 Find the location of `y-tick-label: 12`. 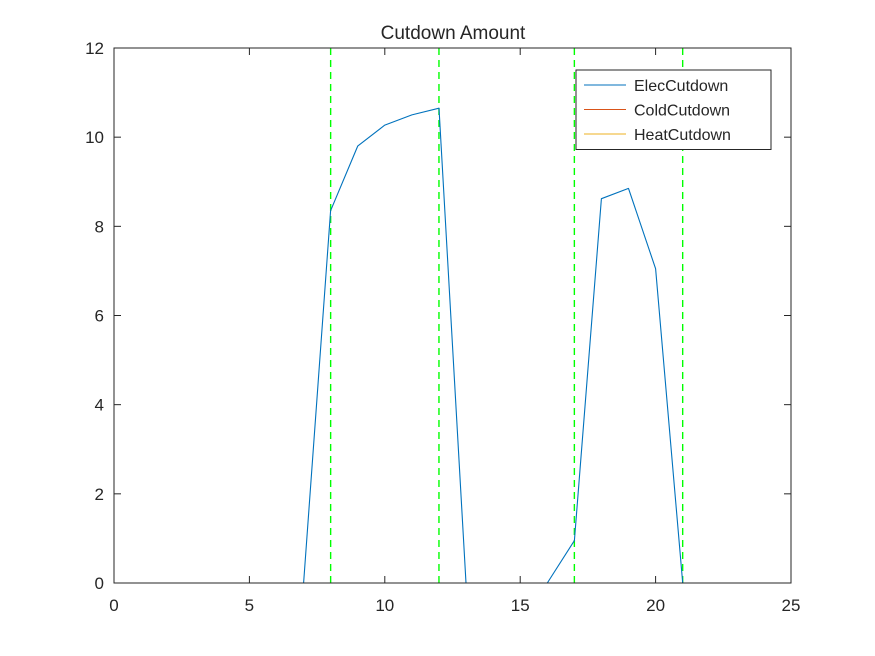

y-tick-label: 12 is located at coordinates (94, 48).